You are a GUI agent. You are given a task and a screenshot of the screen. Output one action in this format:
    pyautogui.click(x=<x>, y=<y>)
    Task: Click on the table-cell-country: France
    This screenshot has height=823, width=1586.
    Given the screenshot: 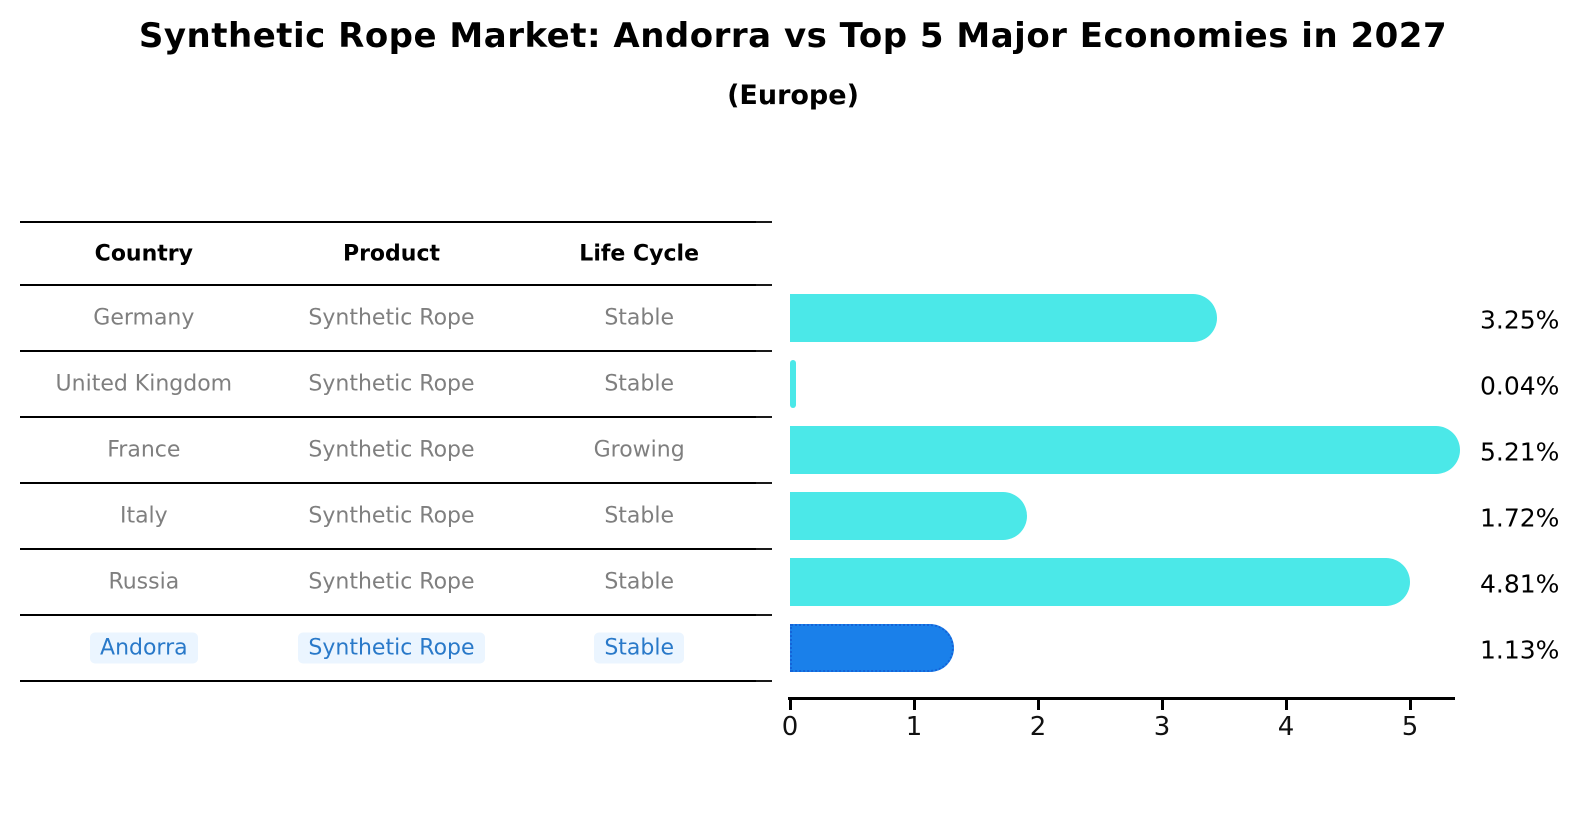 What is the action you would take?
    pyautogui.click(x=144, y=450)
    